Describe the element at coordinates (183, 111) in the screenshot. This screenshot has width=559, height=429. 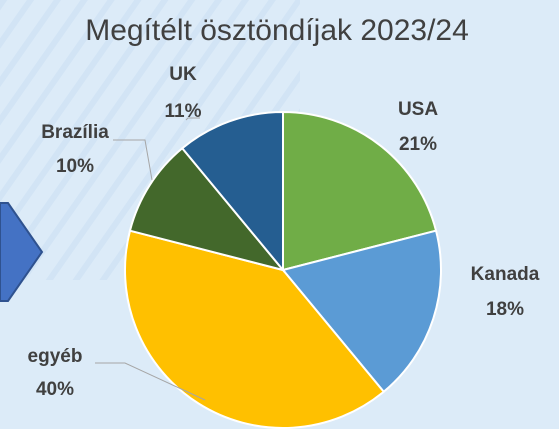
I see `slice-value: 11%` at that location.